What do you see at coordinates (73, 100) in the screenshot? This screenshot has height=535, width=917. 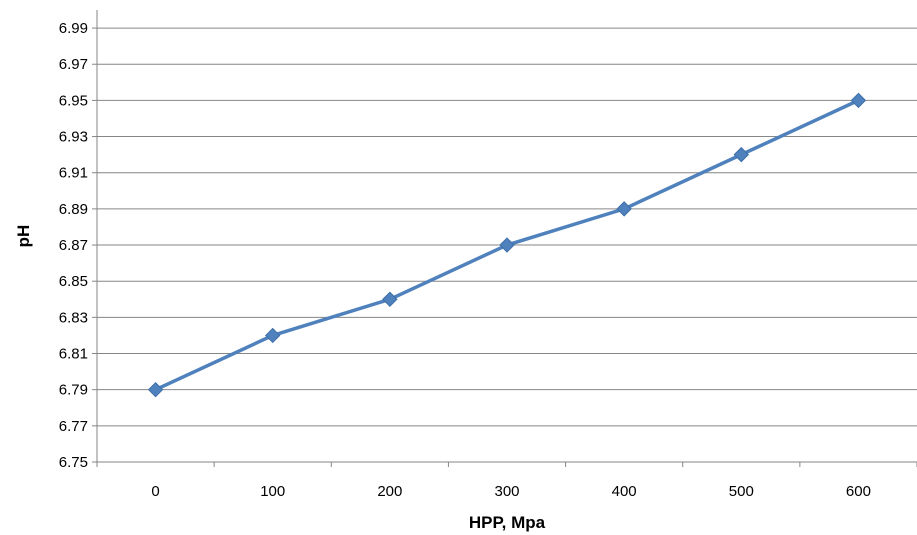 I see `y-tick-label: 6.95` at bounding box center [73, 100].